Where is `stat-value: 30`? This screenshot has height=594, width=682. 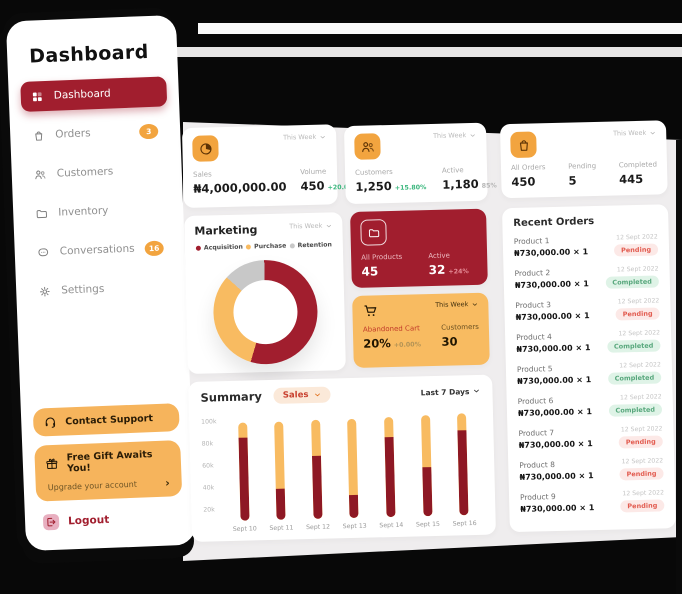
stat-value: 30 is located at coordinates (449, 341).